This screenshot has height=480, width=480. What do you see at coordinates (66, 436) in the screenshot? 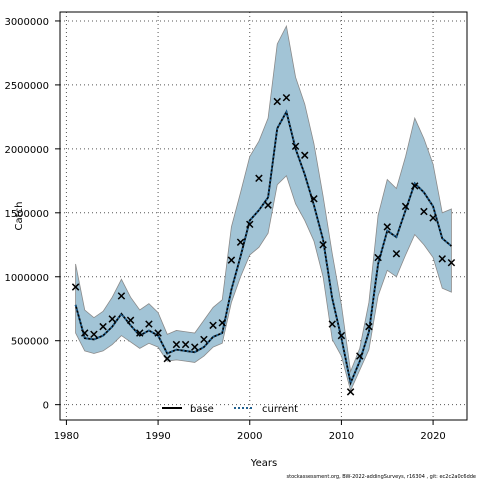
I see `x-tick-label: 1980` at bounding box center [66, 436].